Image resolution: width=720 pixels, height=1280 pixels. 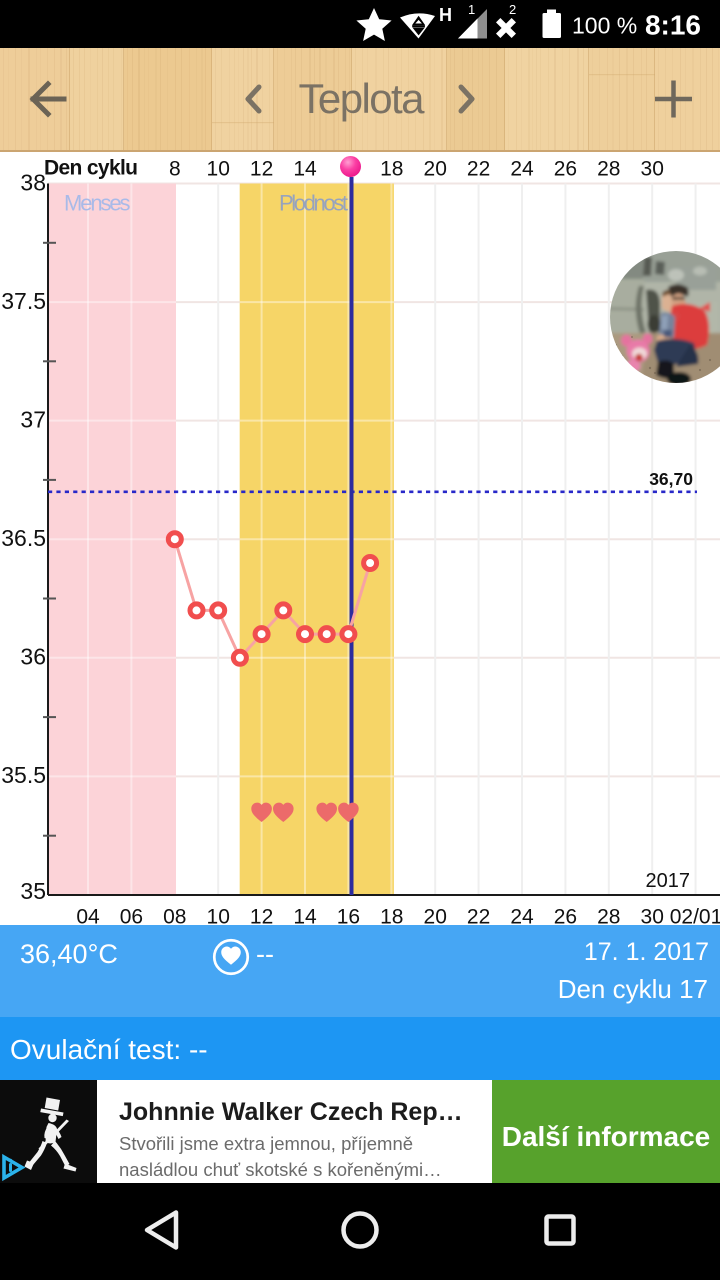 I want to click on svg-text: 36, so click(x=33, y=657).